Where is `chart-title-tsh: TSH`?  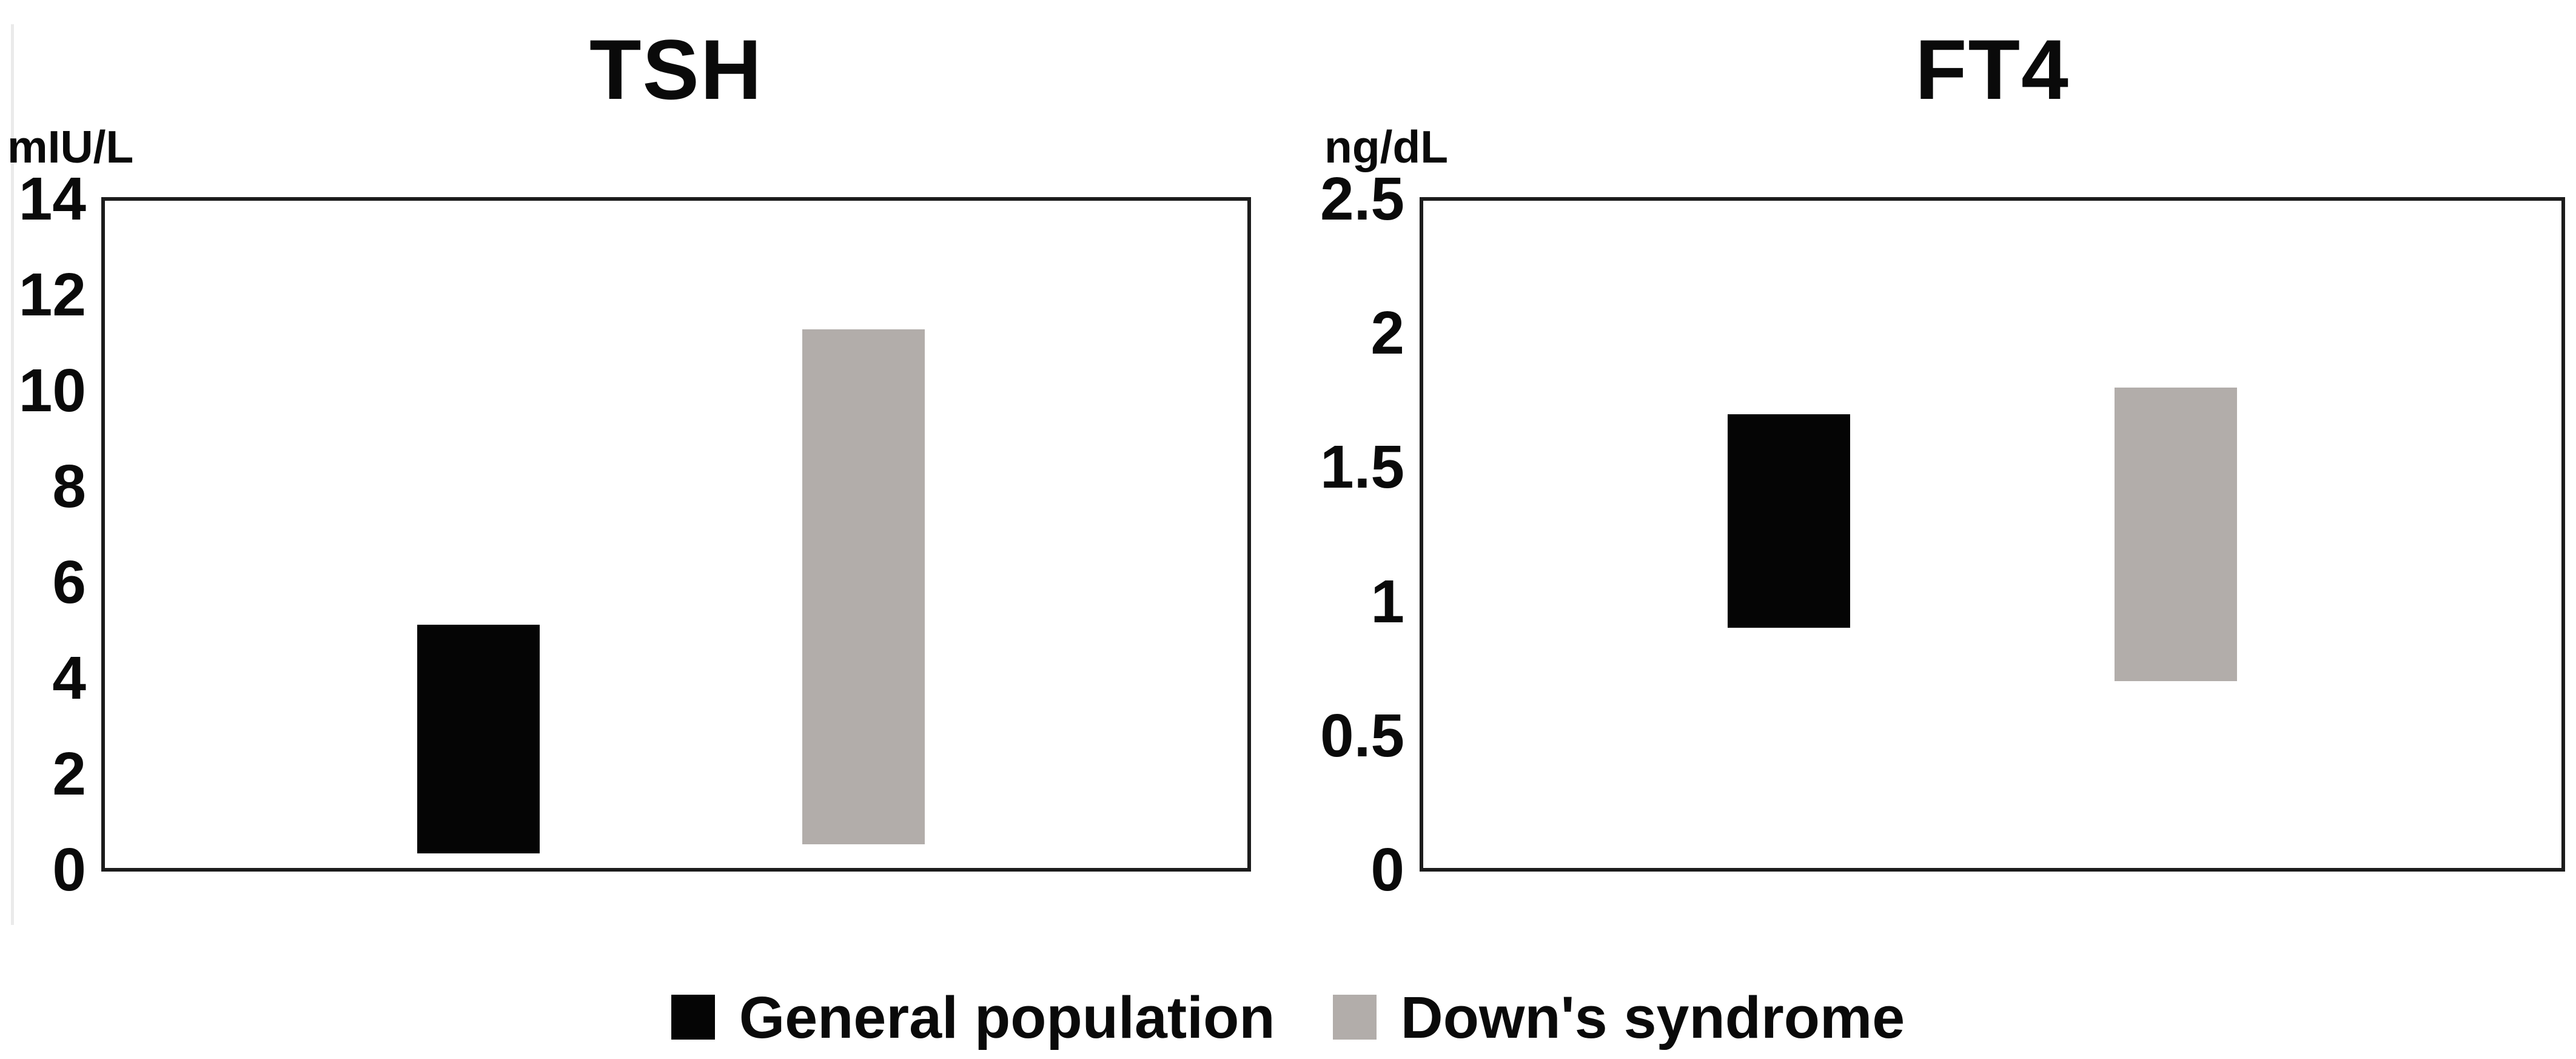
chart-title-tsh: TSH is located at coordinates (676, 69).